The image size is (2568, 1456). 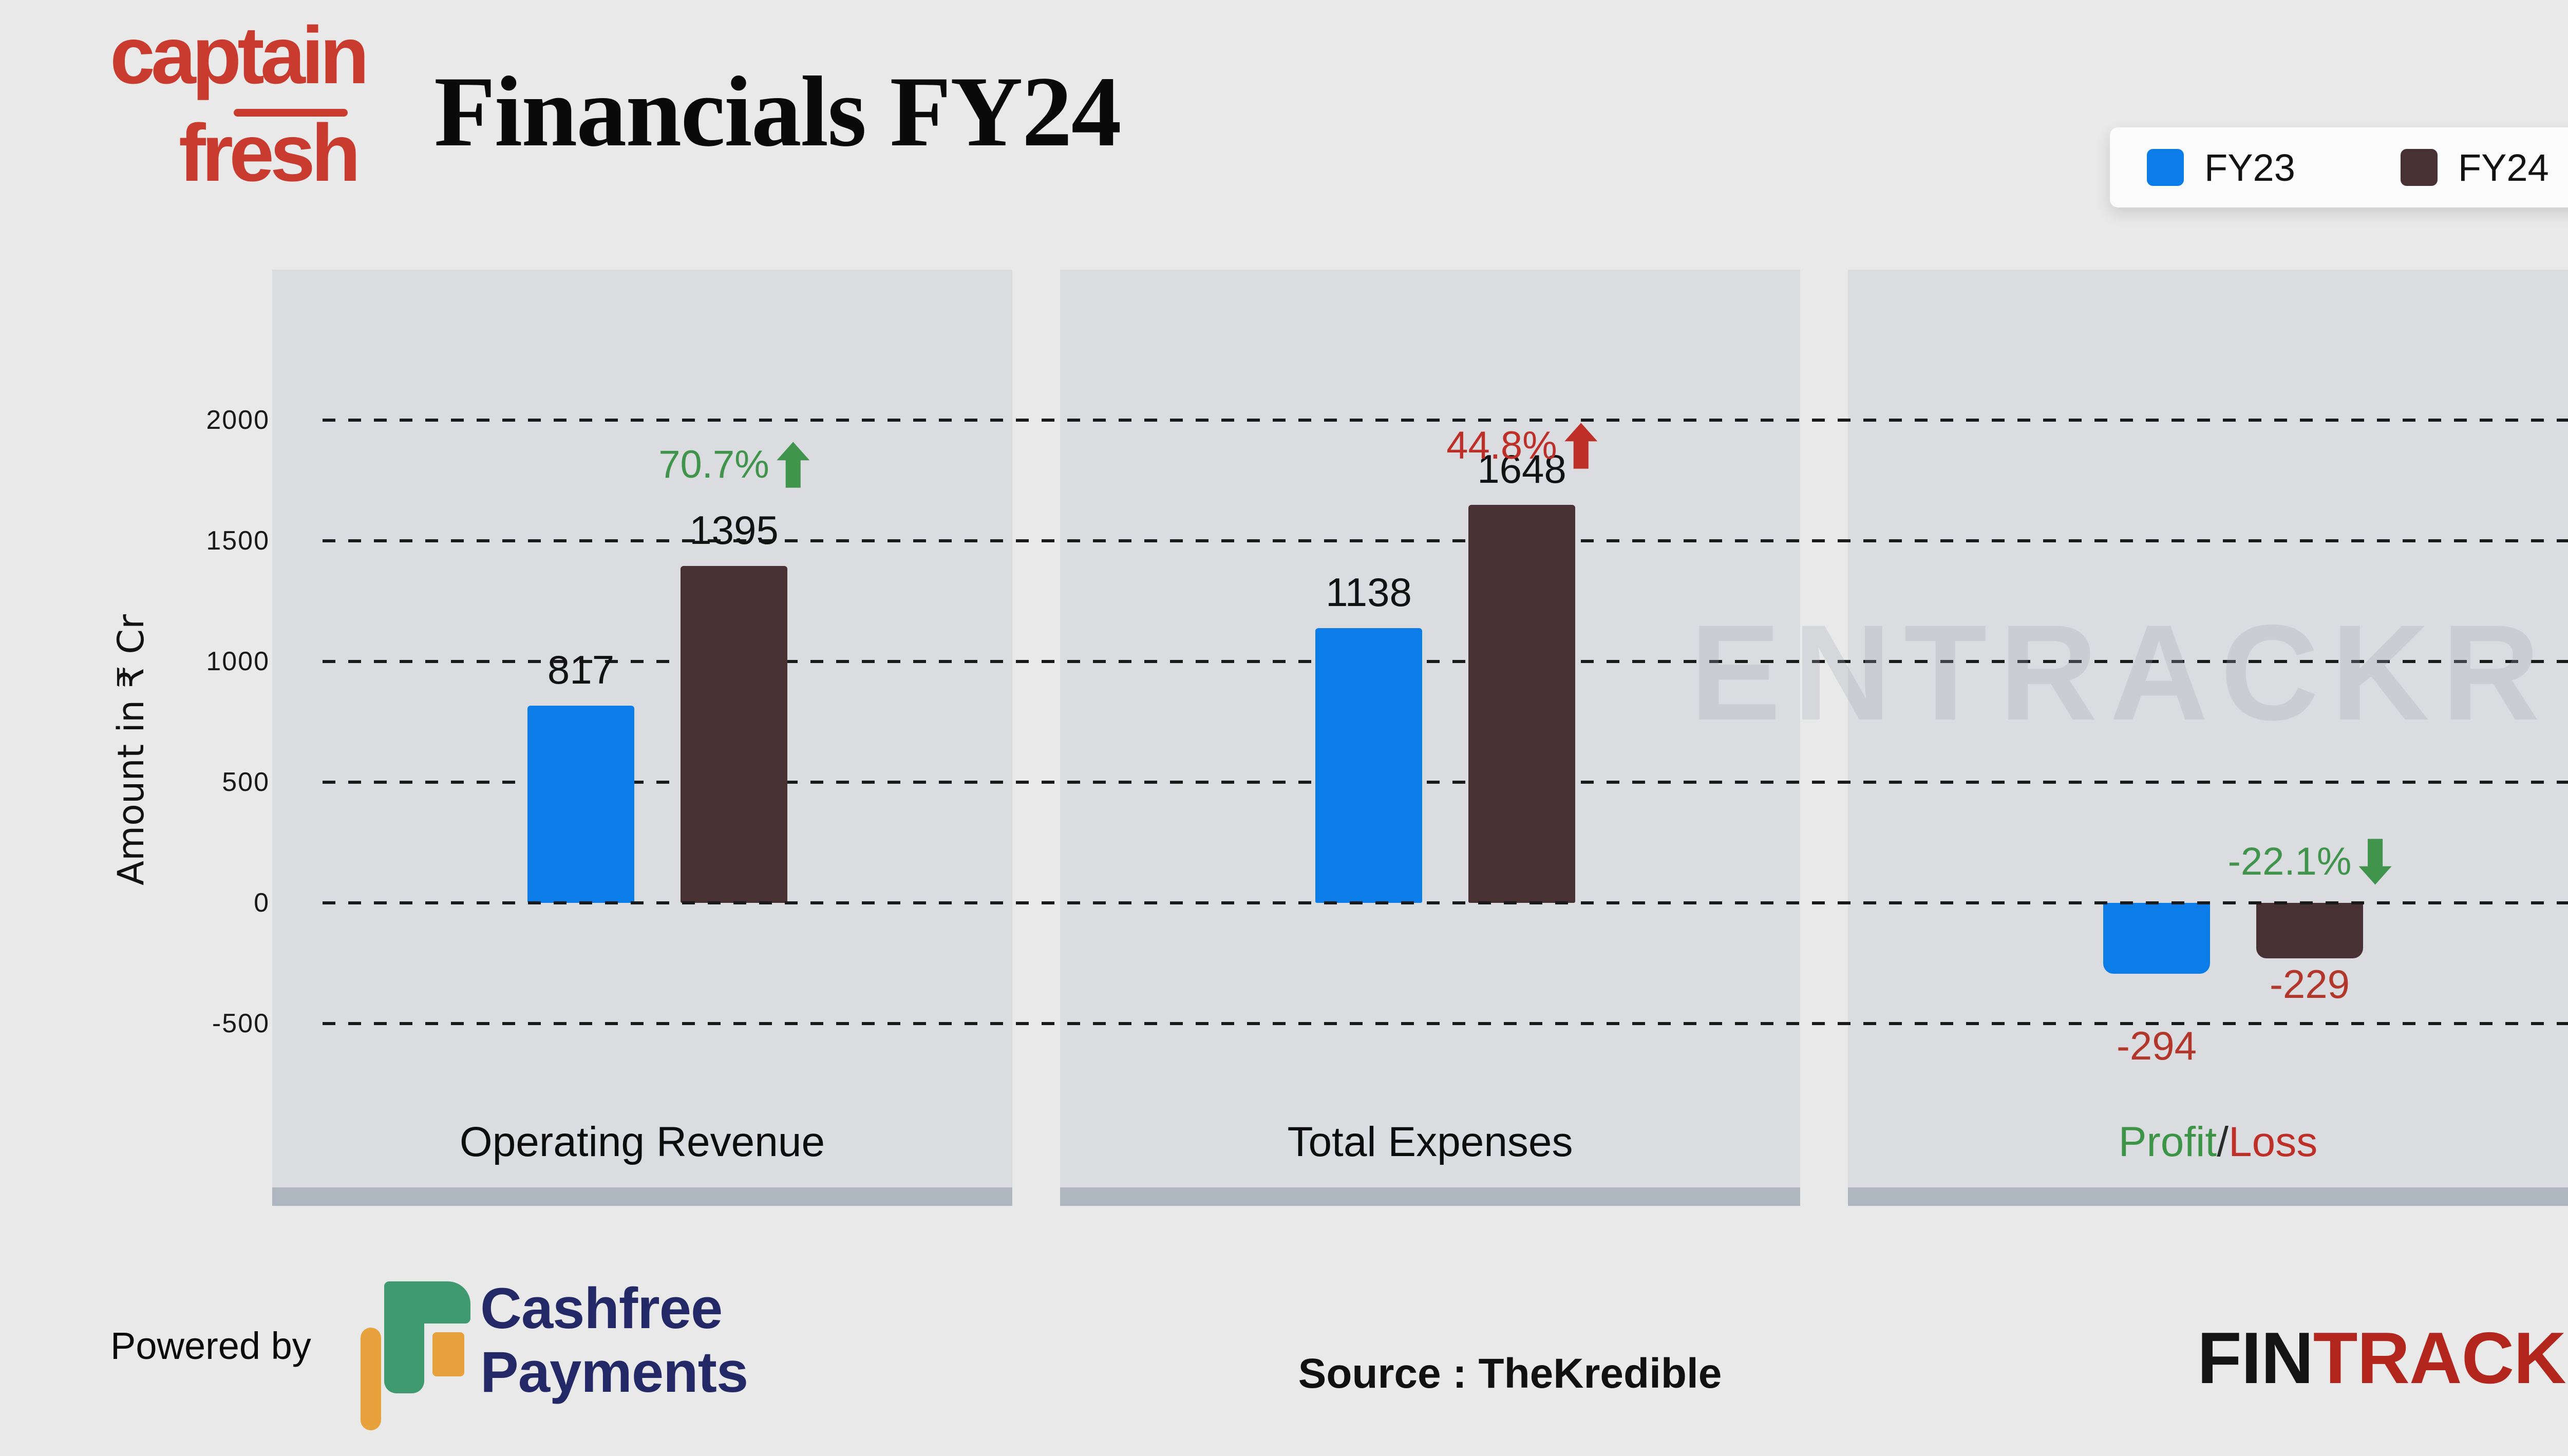 What do you see at coordinates (238, 661) in the screenshot?
I see `y-tick-label: 1000` at bounding box center [238, 661].